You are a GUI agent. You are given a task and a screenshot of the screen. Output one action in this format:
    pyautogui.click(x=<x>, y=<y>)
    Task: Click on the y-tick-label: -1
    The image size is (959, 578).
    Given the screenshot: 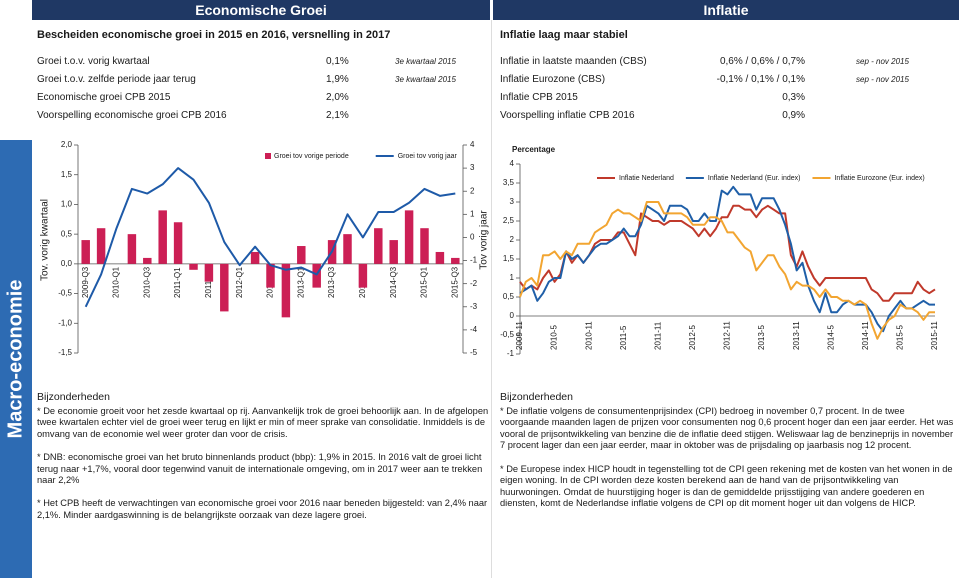 What is the action you would take?
    pyautogui.click(x=511, y=353)
    